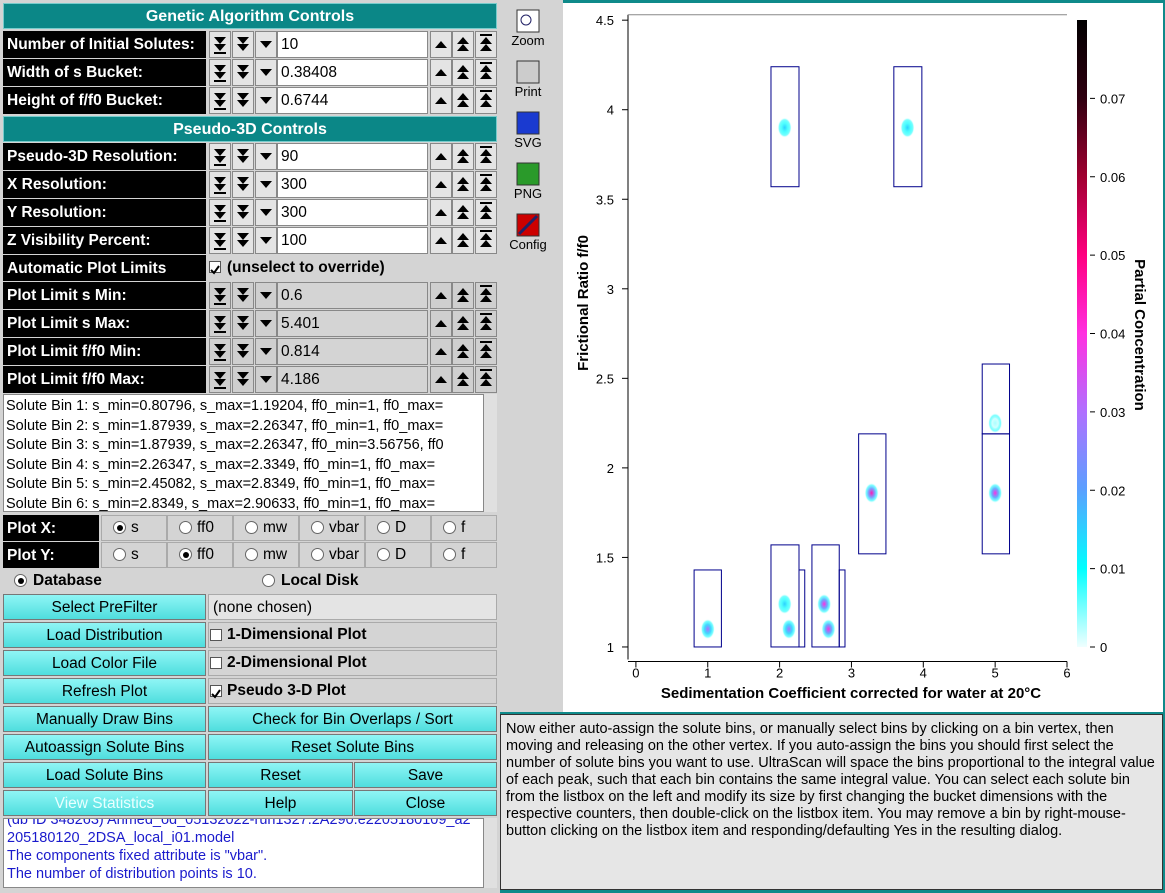 The image size is (1165, 893). Describe the element at coordinates (280, 775) in the screenshot. I see `button: Reset` at that location.